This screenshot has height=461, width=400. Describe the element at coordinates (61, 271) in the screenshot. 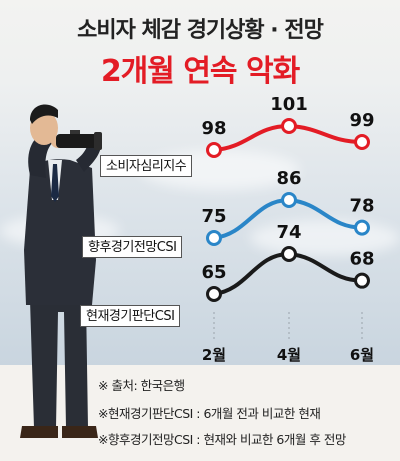

I see `businessman-binoculars-illustration` at that location.